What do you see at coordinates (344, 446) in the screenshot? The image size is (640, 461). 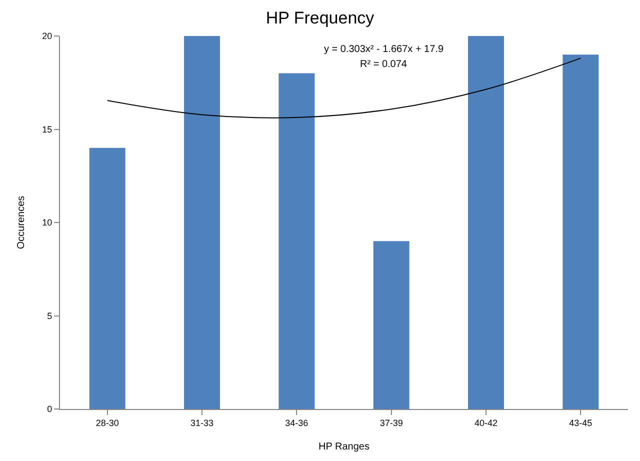 I see `x-axis-title: HP Ranges` at bounding box center [344, 446].